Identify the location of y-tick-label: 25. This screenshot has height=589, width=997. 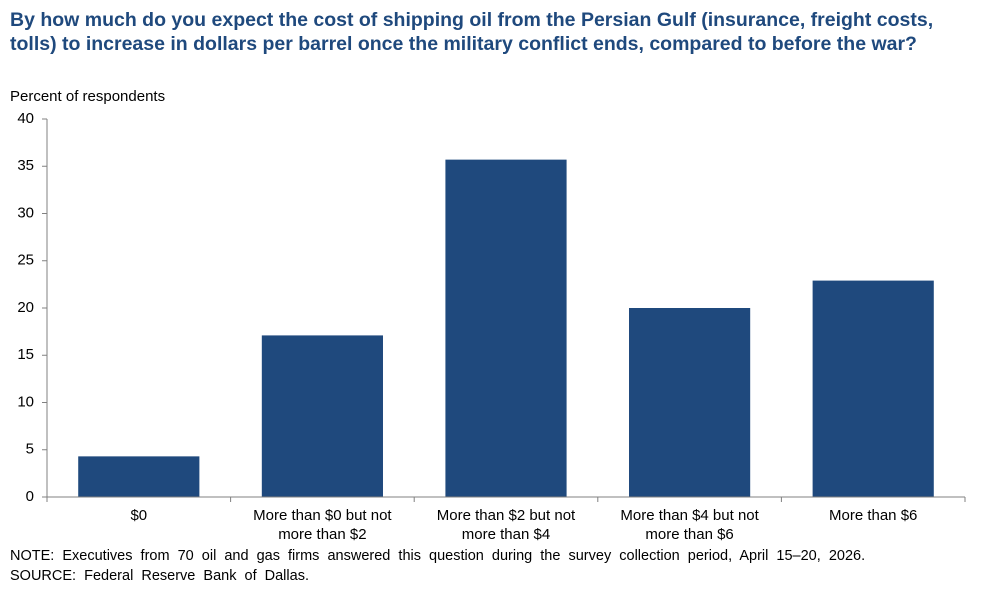
(25, 260).